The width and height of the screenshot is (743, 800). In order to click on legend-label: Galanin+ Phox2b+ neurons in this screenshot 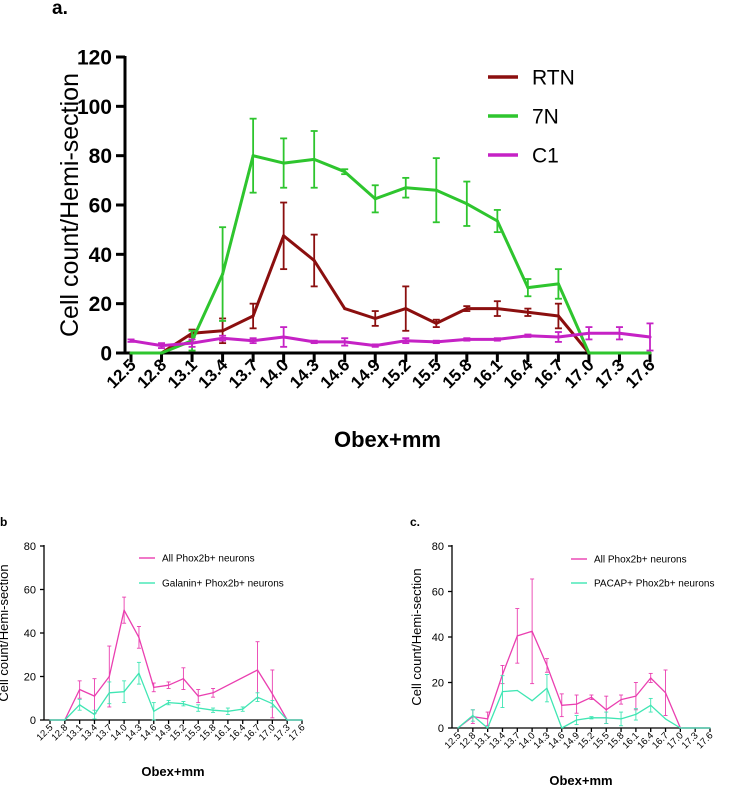, I will do `click(223, 584)`.